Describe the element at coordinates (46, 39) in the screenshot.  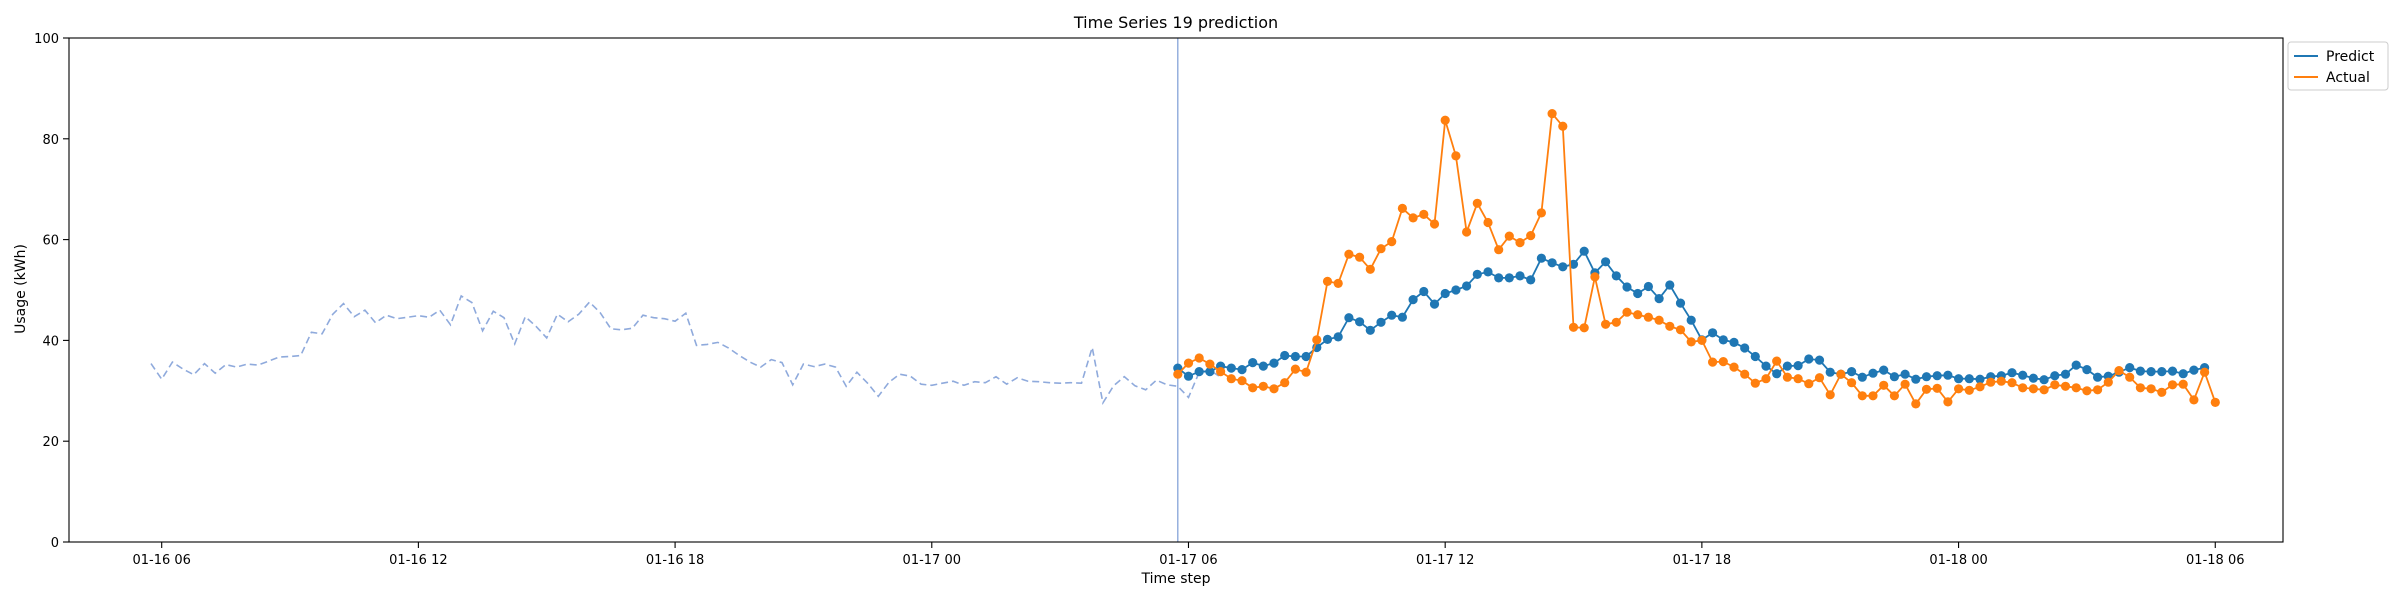
I see `y-tick-label: 100` at that location.